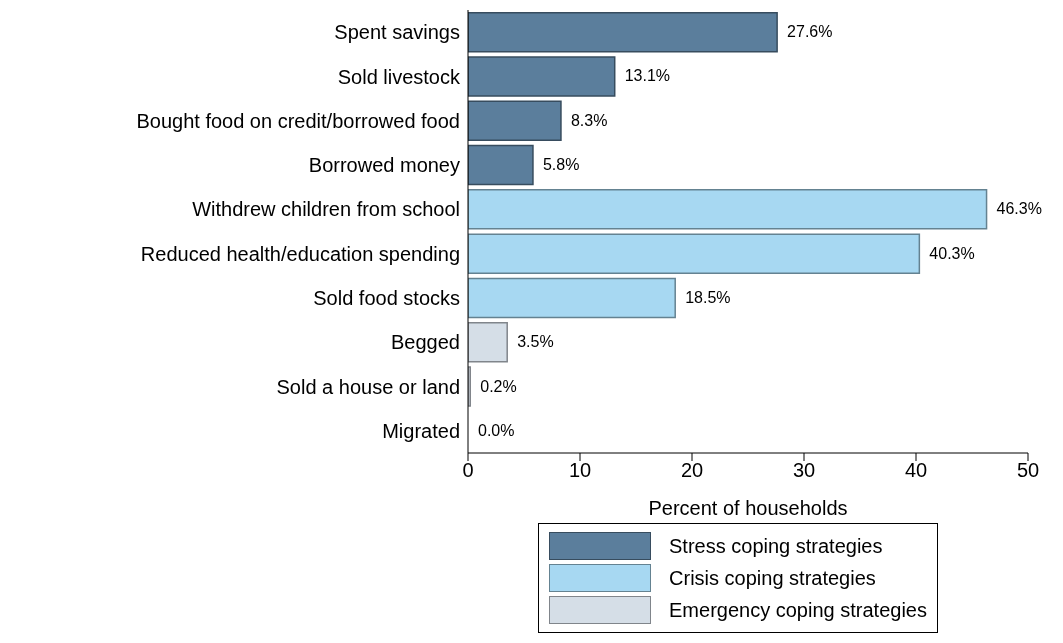 The width and height of the screenshot is (1063, 643). Describe the element at coordinates (647, 76) in the screenshot. I see `data-label: 13.1%` at that location.